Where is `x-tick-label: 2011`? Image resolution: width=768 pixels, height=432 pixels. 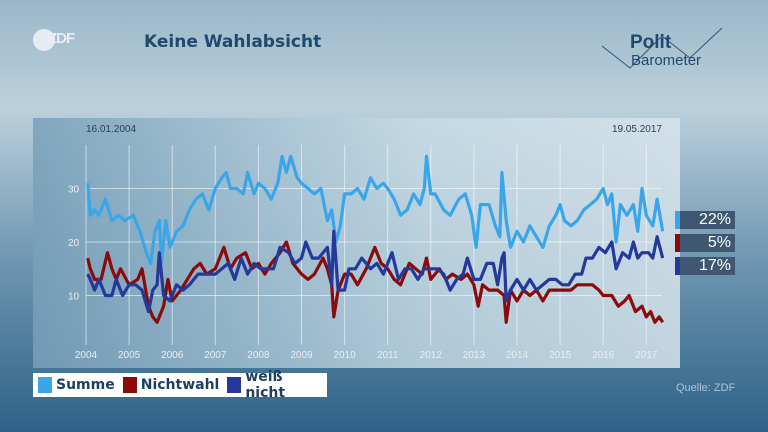
x-tick-label: 2011 is located at coordinates (388, 355).